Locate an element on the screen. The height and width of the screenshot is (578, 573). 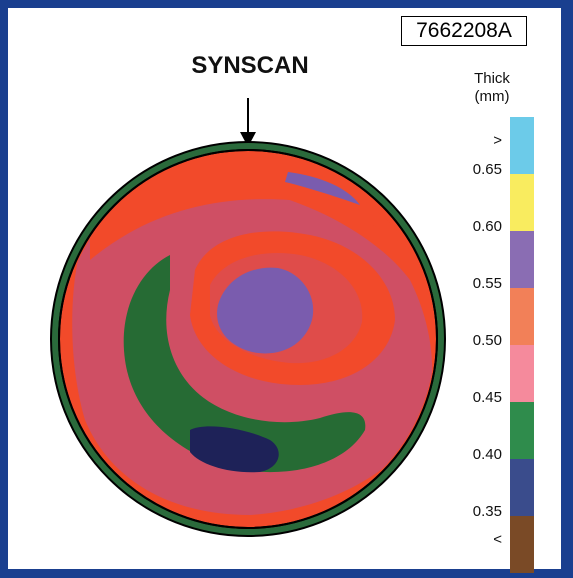
colorbar-tick-label: 0.50 is located at coordinates (487, 340).